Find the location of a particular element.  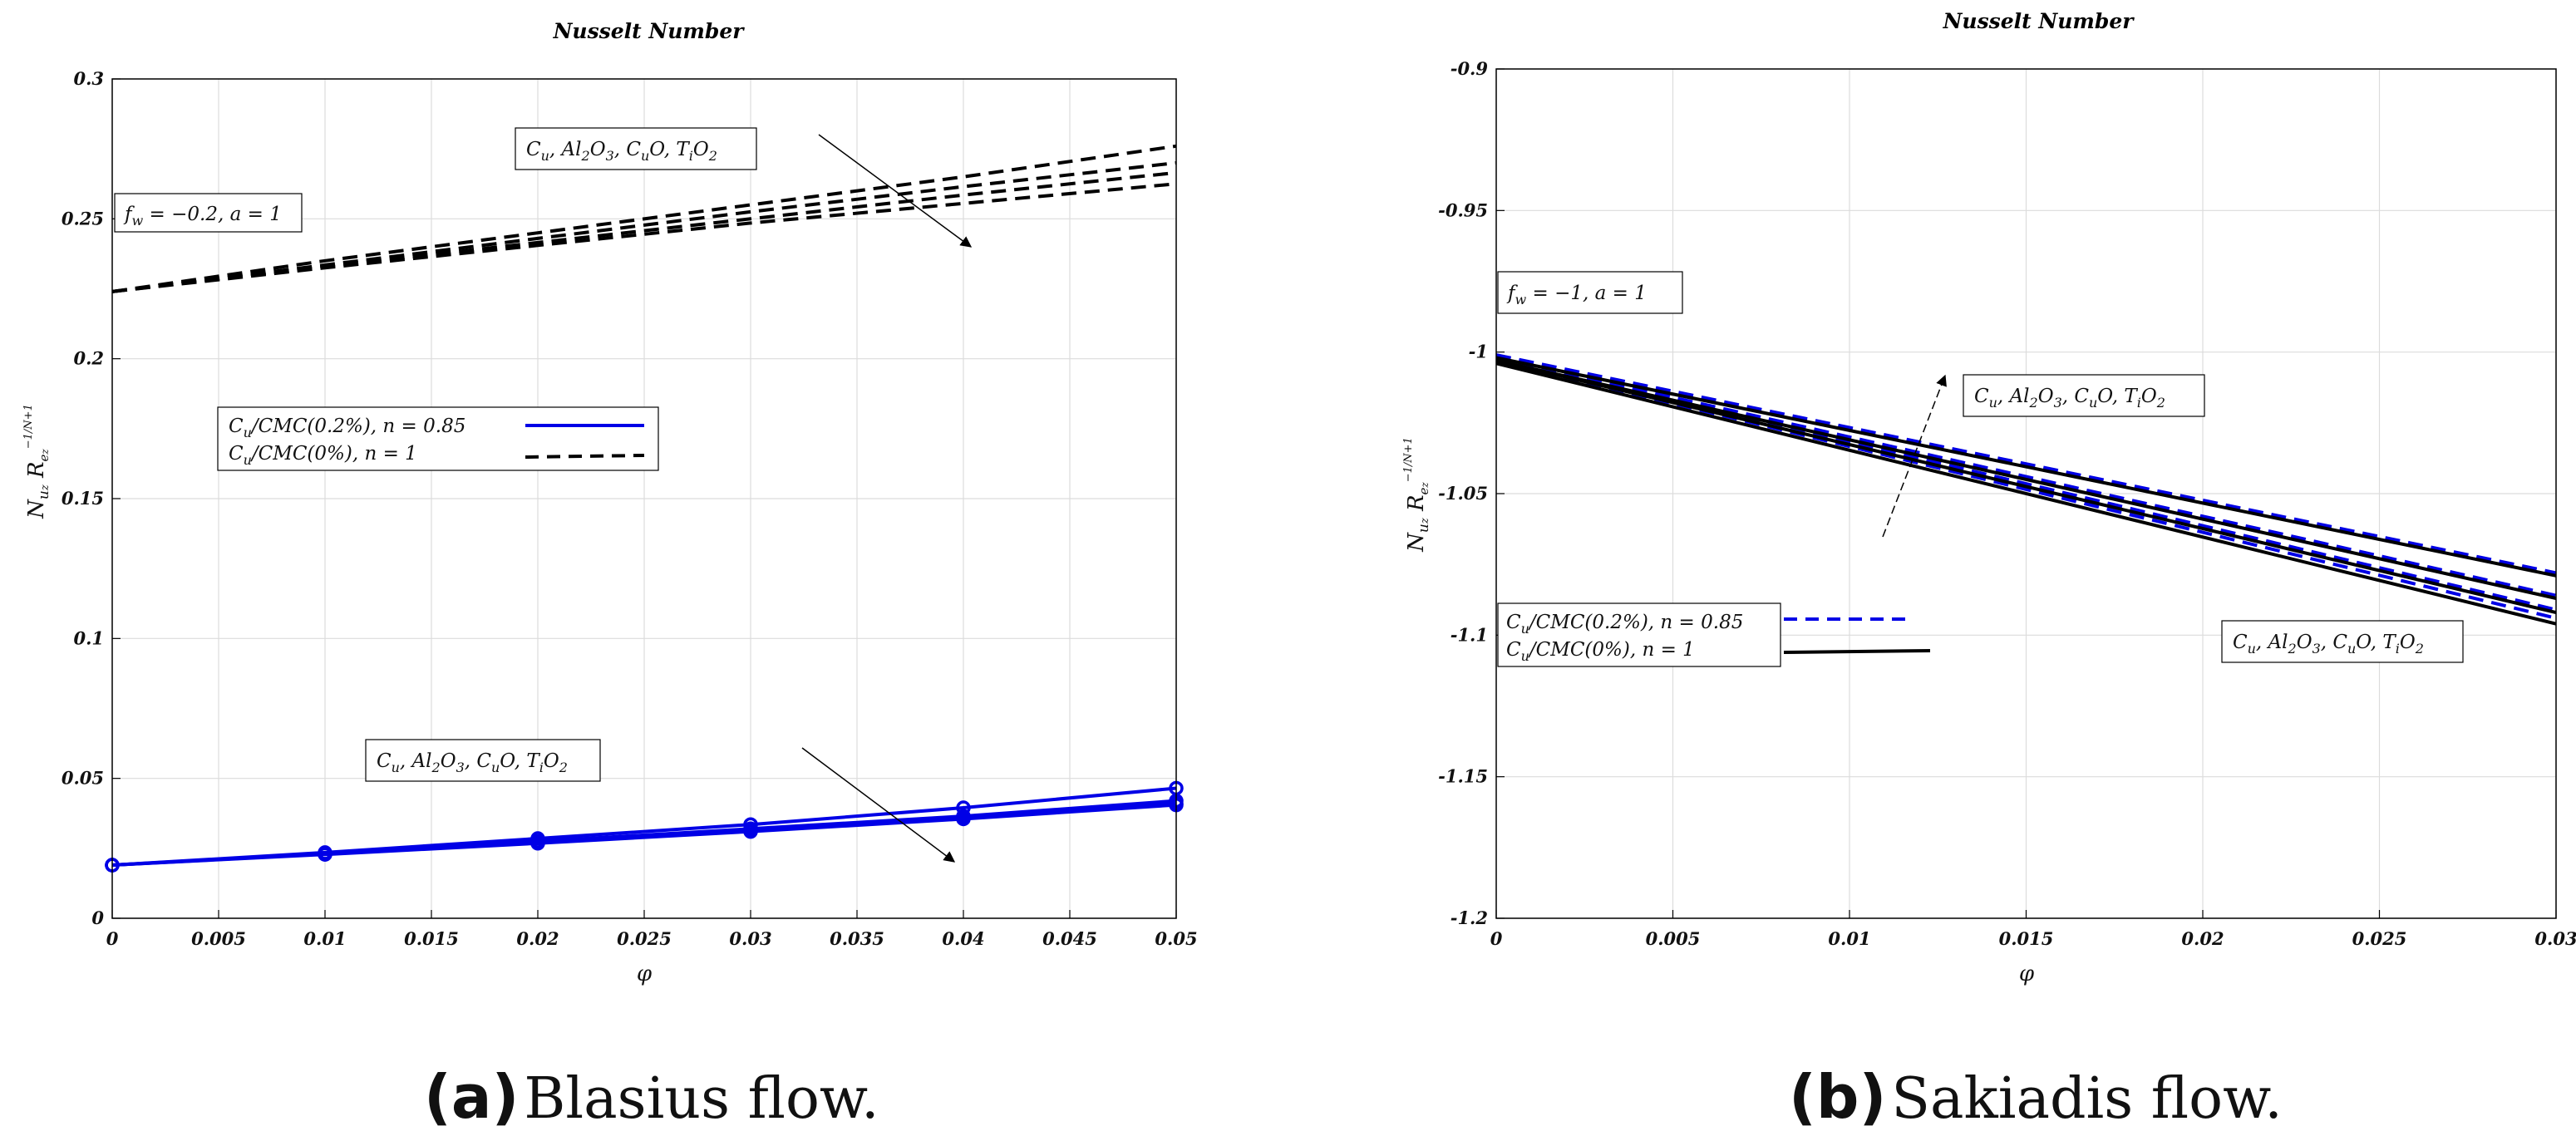

x-axis-label-a: φ is located at coordinates (645, 974).